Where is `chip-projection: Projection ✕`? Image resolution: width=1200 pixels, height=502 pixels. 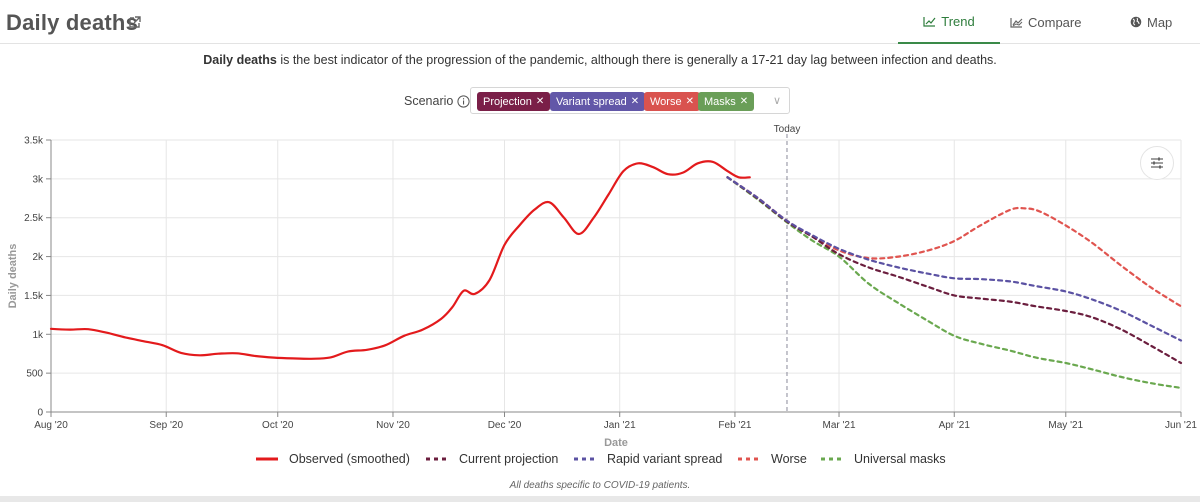 chip-projection: Projection ✕ is located at coordinates (514, 101).